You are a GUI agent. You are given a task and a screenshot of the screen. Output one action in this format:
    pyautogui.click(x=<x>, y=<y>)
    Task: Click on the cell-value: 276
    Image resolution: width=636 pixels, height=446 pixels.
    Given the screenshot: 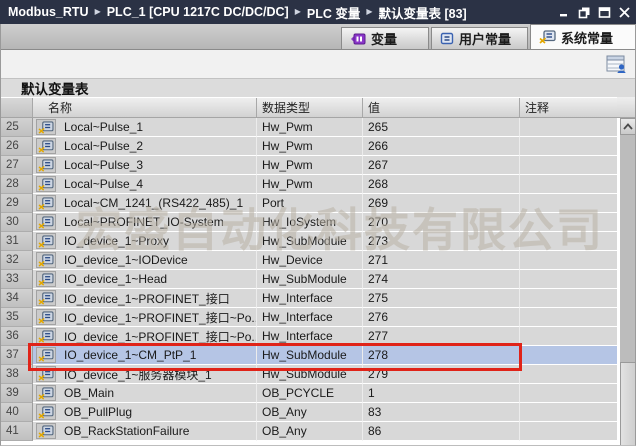 What is the action you would take?
    pyautogui.click(x=441, y=317)
    